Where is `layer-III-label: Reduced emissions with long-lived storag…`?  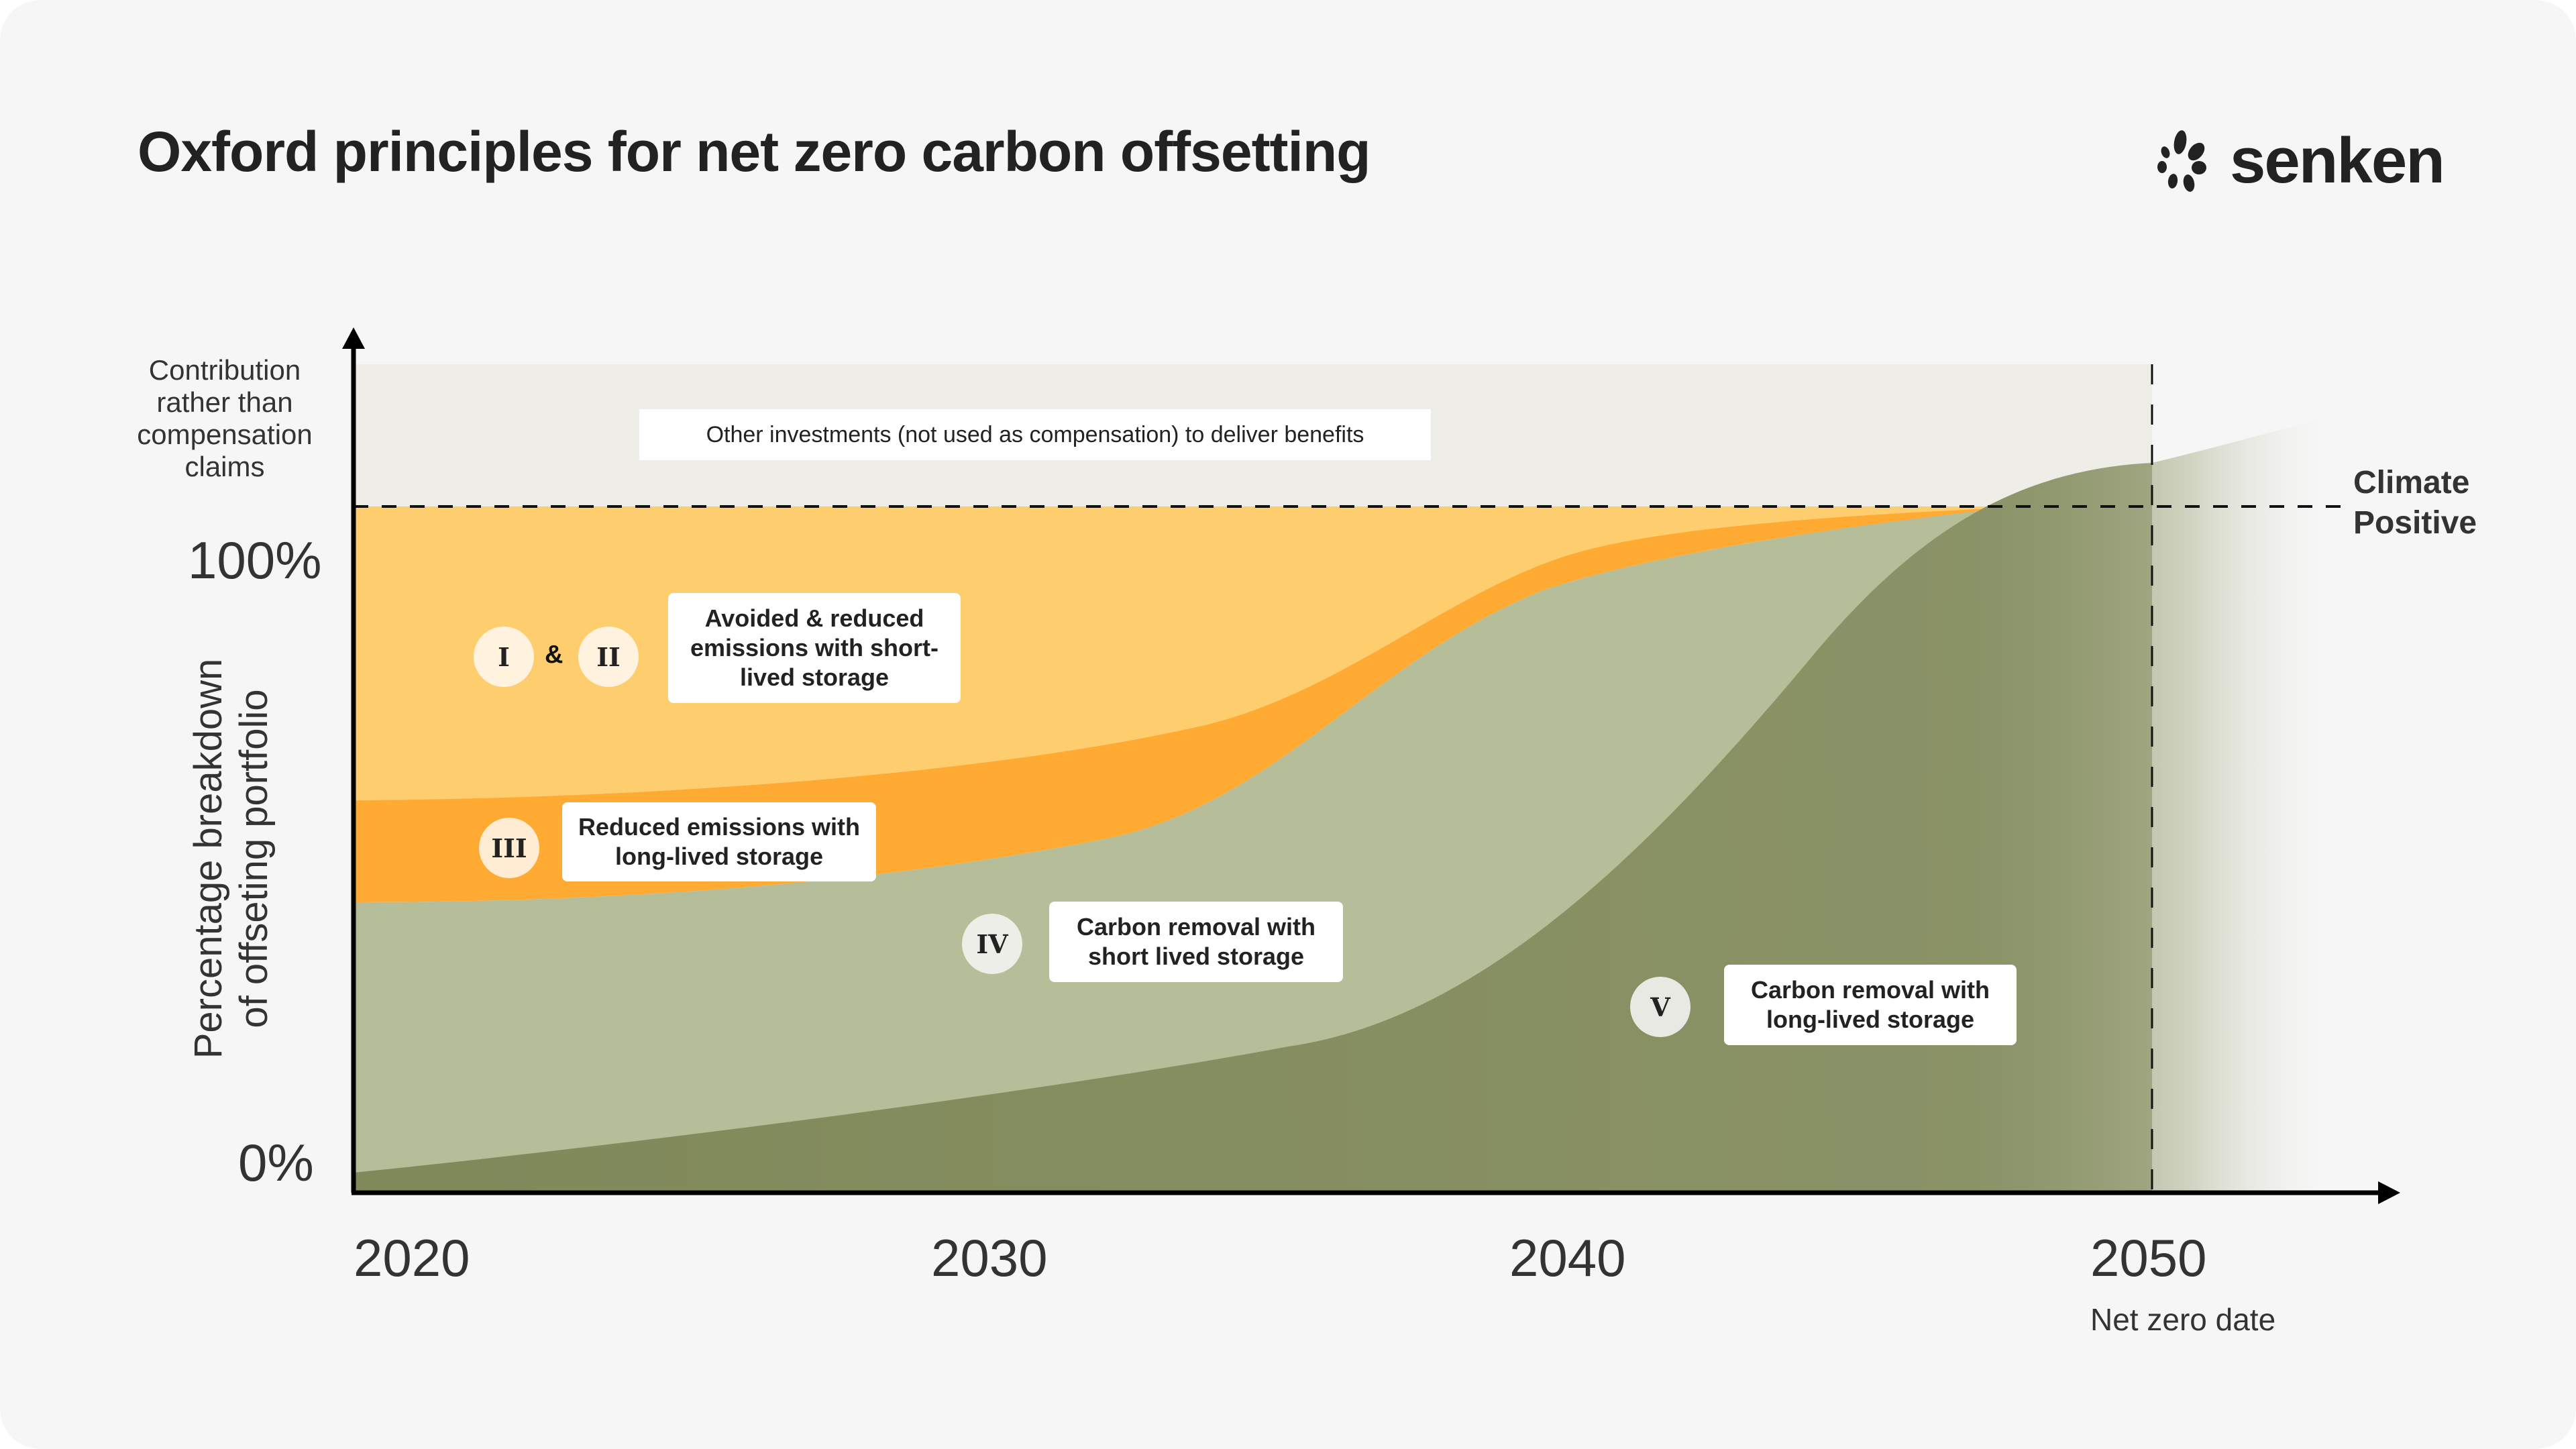 layer-III-label: Reduced emissions with long-lived storag… is located at coordinates (719, 841).